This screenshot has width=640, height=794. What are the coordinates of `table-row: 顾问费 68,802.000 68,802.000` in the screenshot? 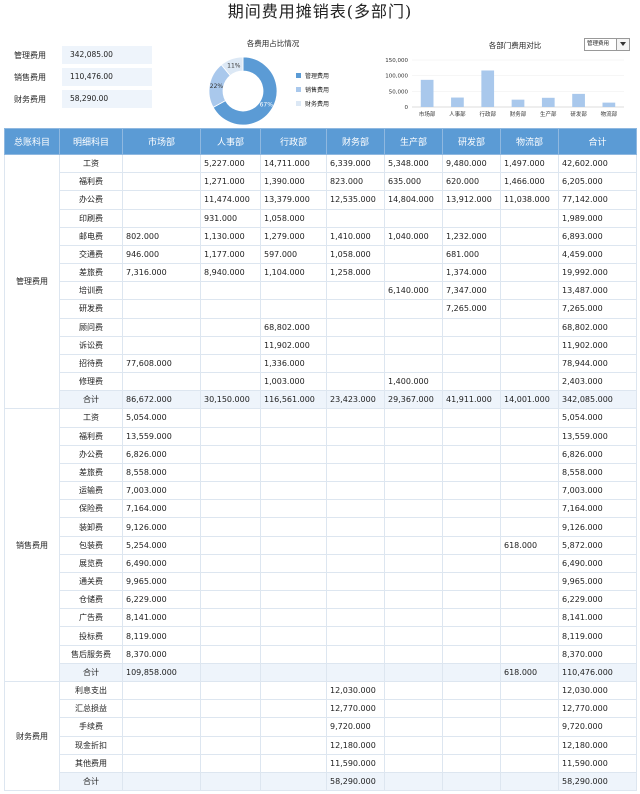 It's located at (321, 327).